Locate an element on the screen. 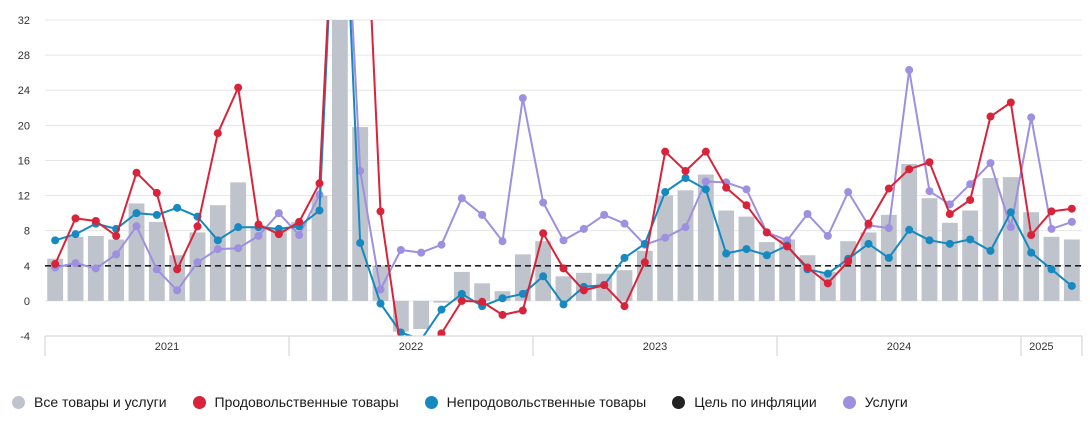  legend-item-all: Все товары и услуги is located at coordinates (89, 402).